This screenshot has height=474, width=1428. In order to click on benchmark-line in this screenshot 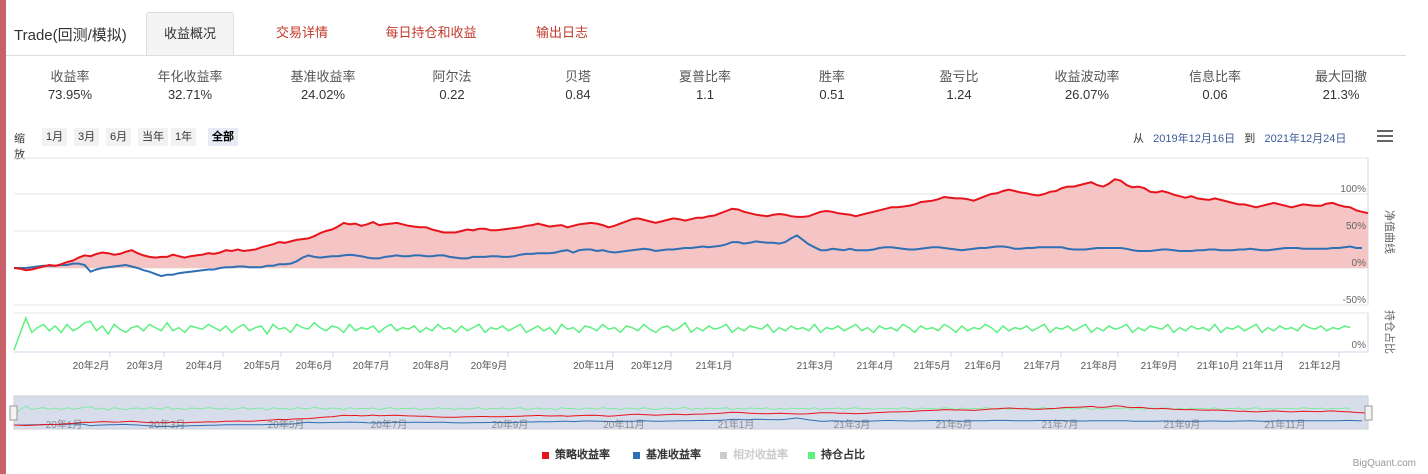, I will do `click(688, 256)`.